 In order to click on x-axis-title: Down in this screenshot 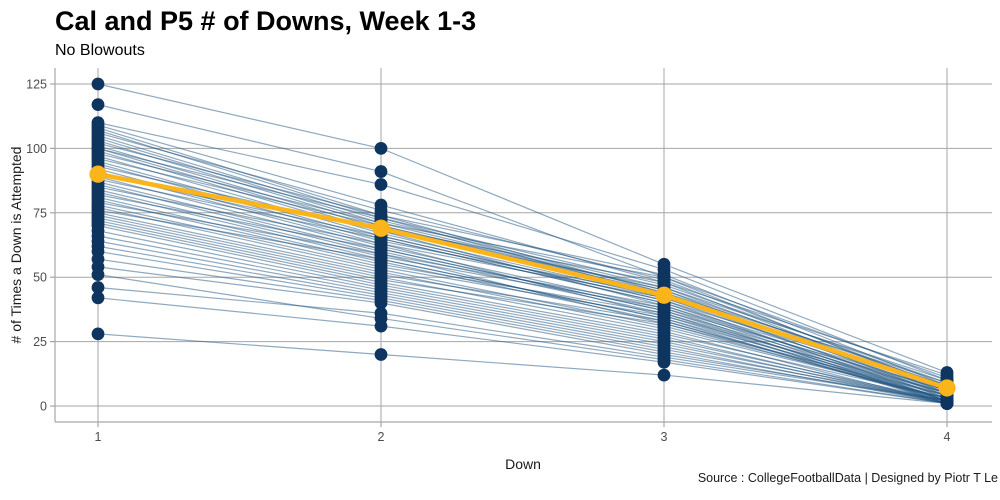, I will do `click(523, 464)`.